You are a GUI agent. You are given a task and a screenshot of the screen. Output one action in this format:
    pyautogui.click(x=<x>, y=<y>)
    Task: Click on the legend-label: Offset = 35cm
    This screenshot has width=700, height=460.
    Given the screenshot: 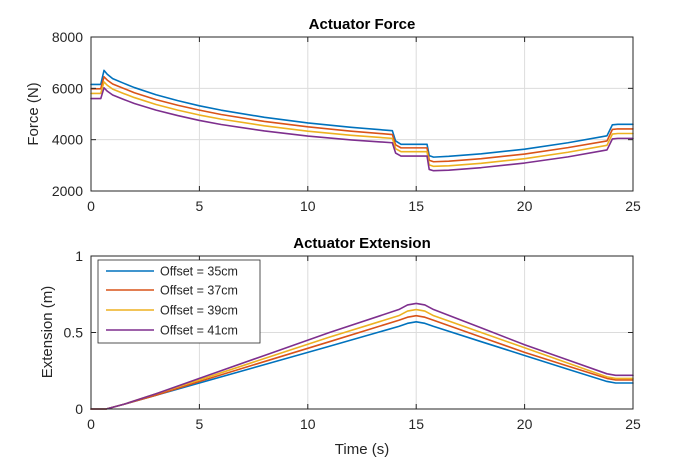 What is the action you would take?
    pyautogui.click(x=199, y=272)
    